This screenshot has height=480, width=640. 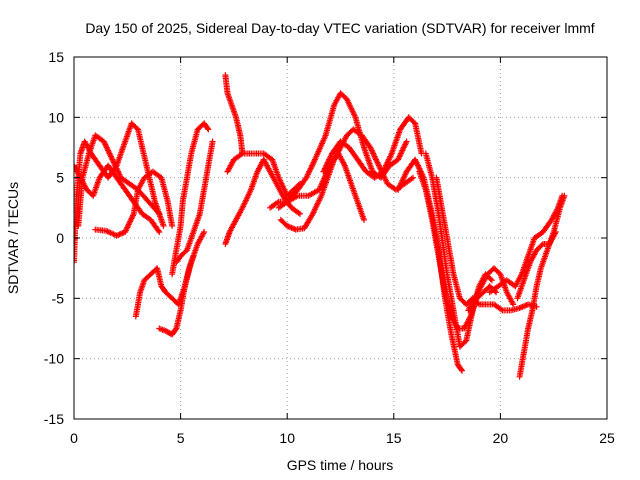 What do you see at coordinates (287, 438) in the screenshot?
I see `x-tick-label: 10` at bounding box center [287, 438].